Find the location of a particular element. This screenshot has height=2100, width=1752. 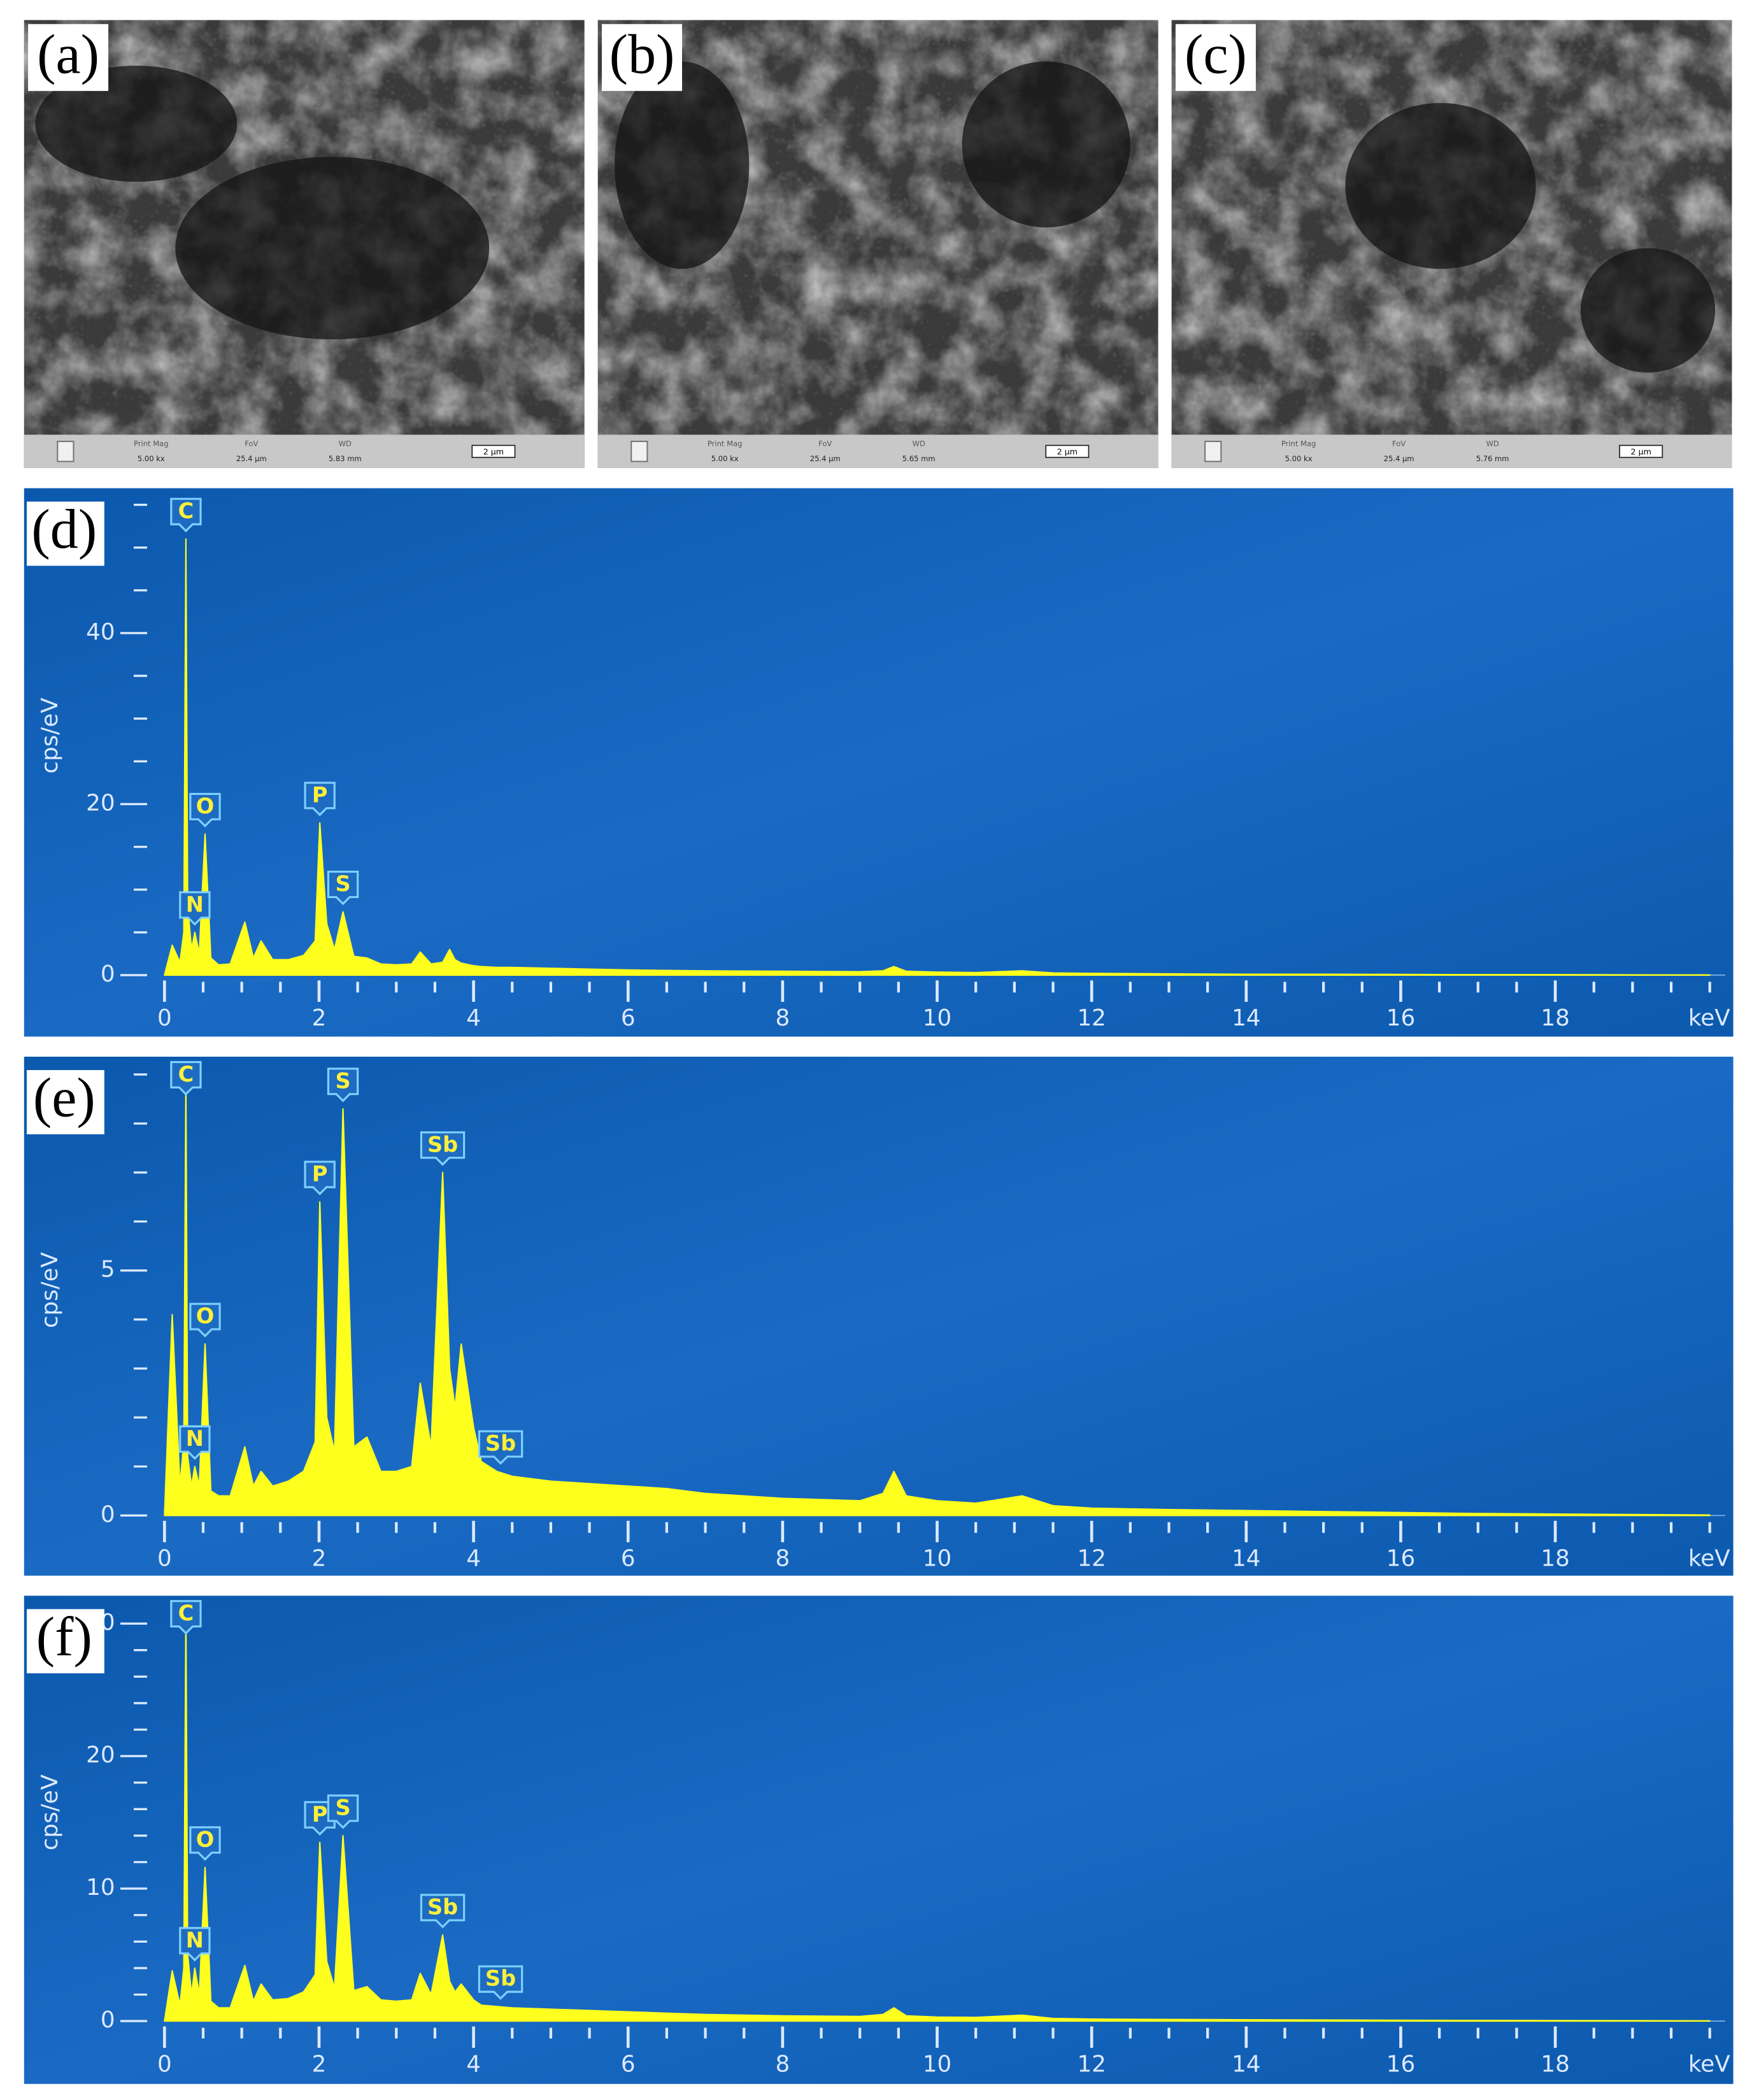

sem-field-label: FoV is located at coordinates (825, 443).